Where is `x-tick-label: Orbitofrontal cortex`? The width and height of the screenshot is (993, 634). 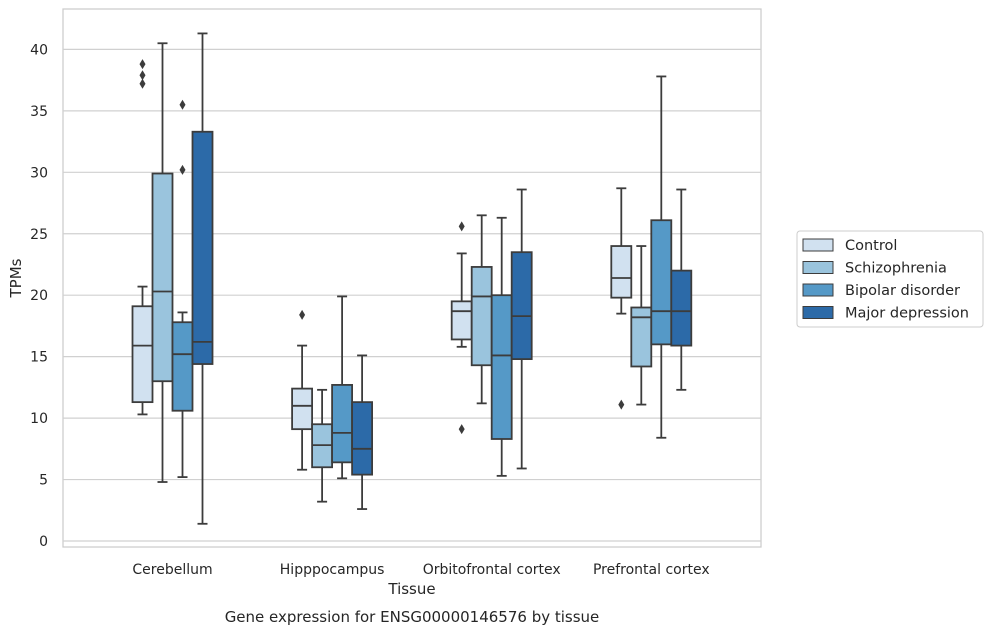
x-tick-label: Orbitofrontal cortex is located at coordinates (492, 570).